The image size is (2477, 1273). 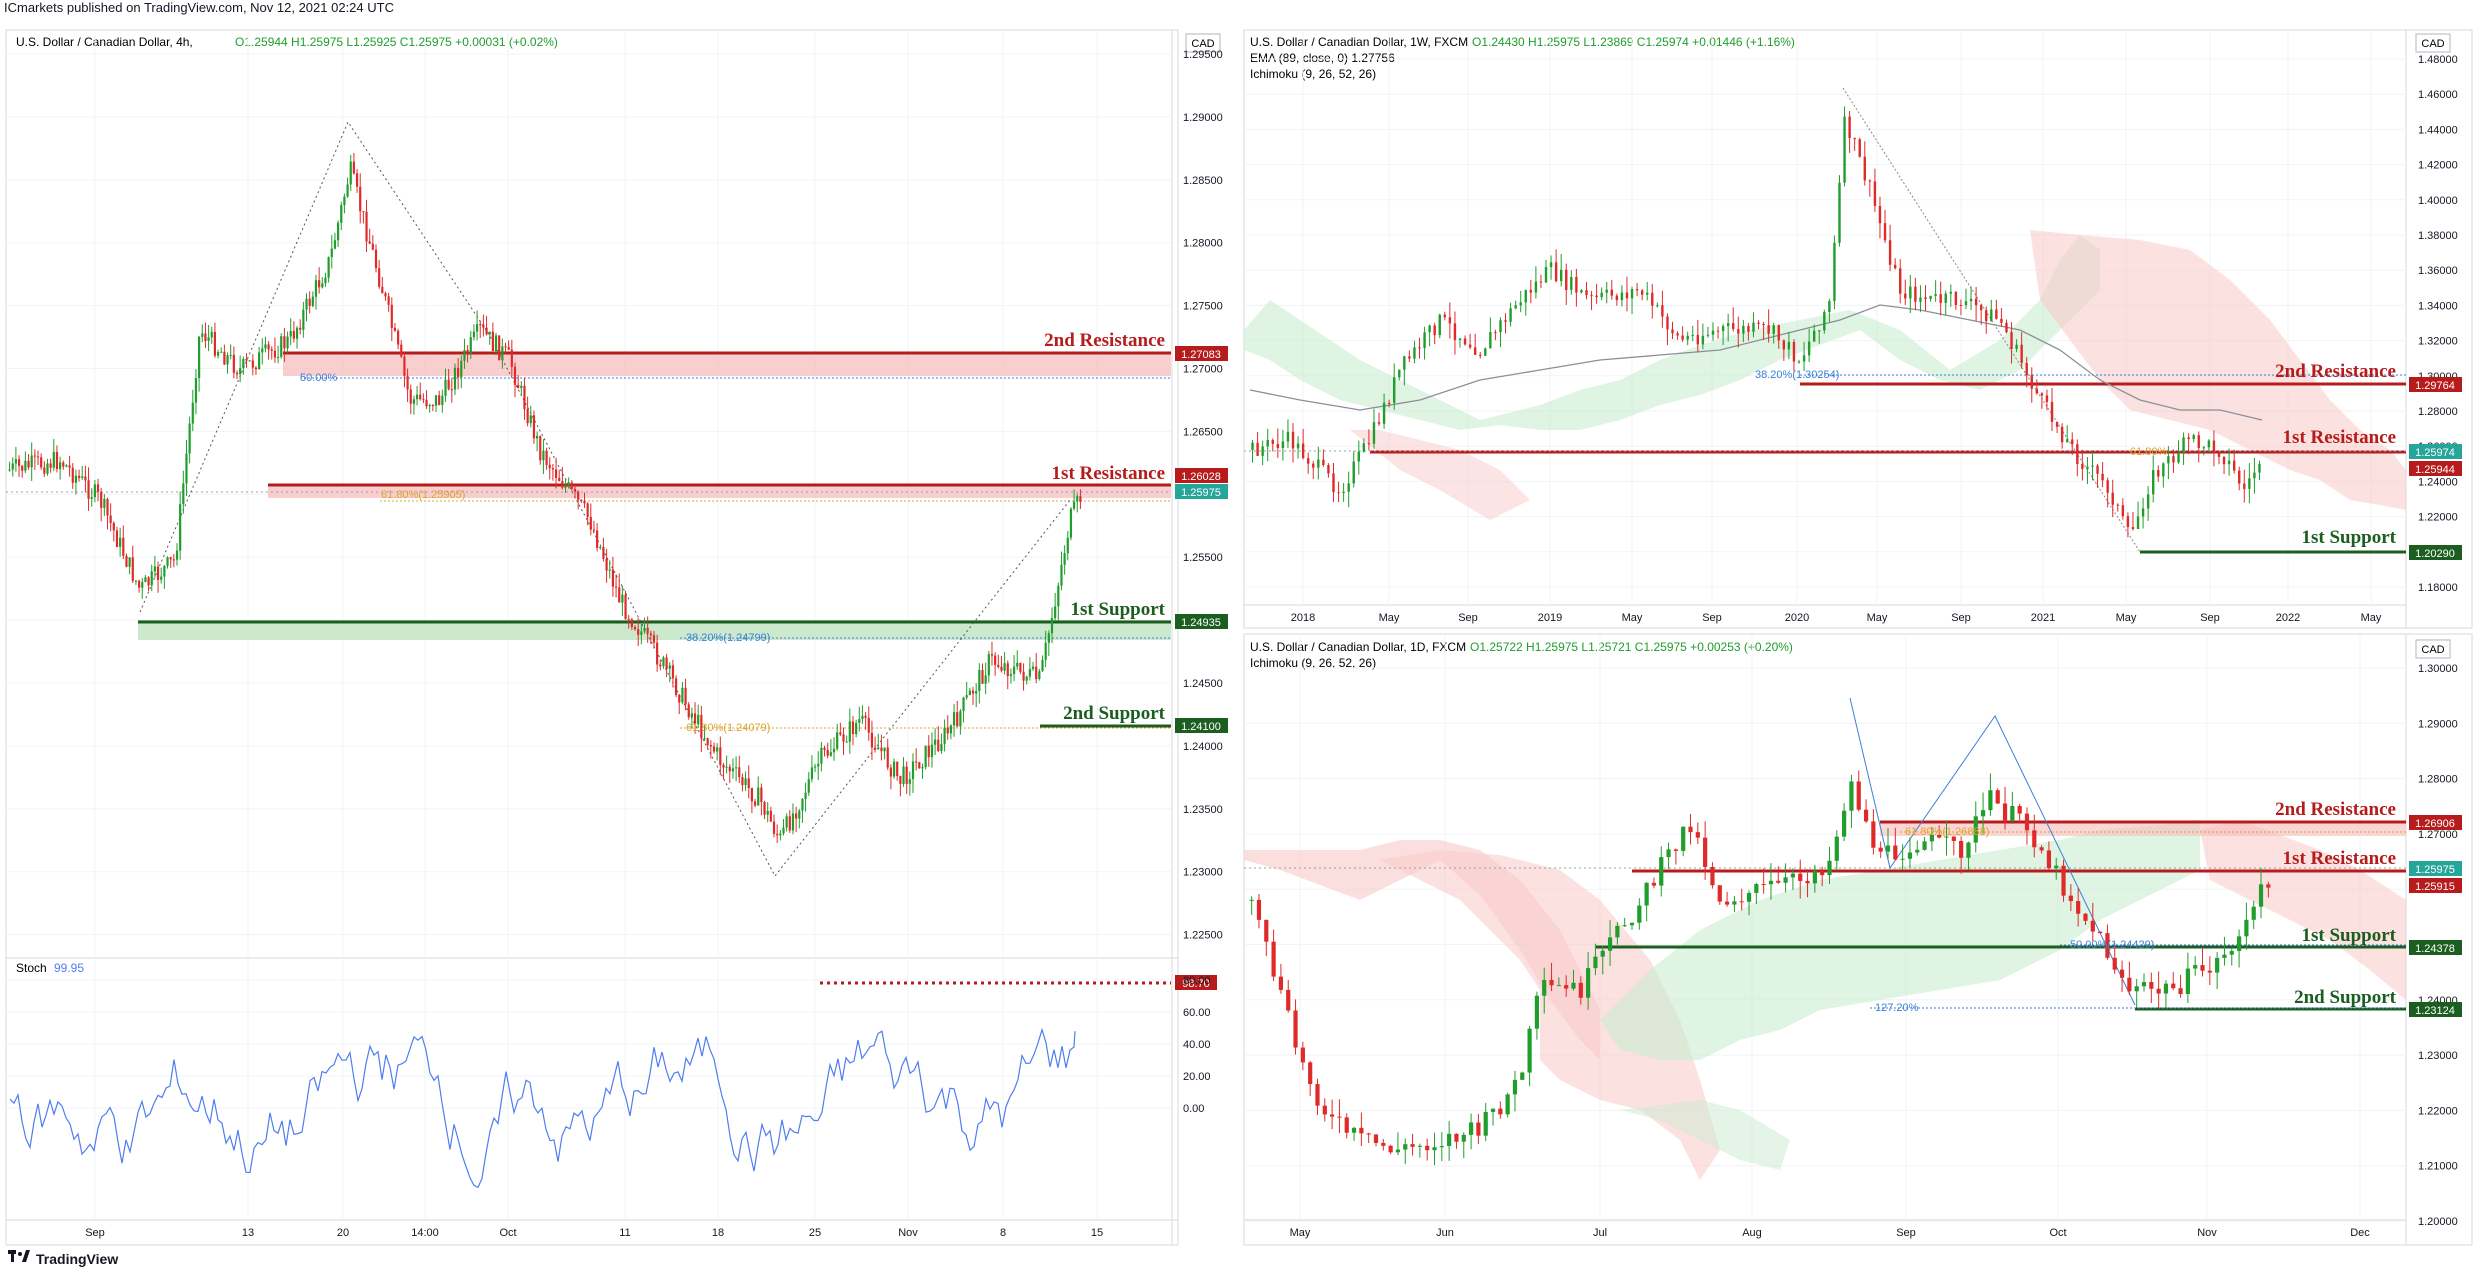 What do you see at coordinates (2438, 95) in the screenshot?
I see `w1-y-tick: 1.46000` at bounding box center [2438, 95].